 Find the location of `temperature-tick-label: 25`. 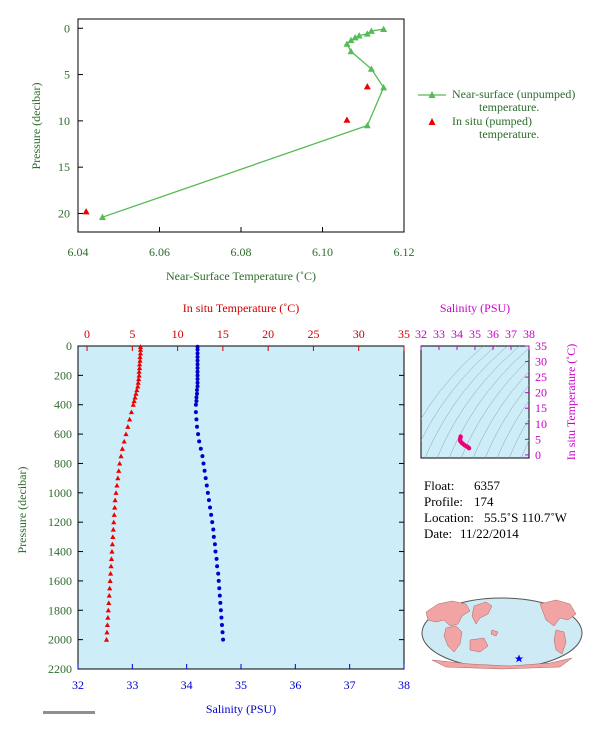

temperature-tick-label: 25 is located at coordinates (313, 334).